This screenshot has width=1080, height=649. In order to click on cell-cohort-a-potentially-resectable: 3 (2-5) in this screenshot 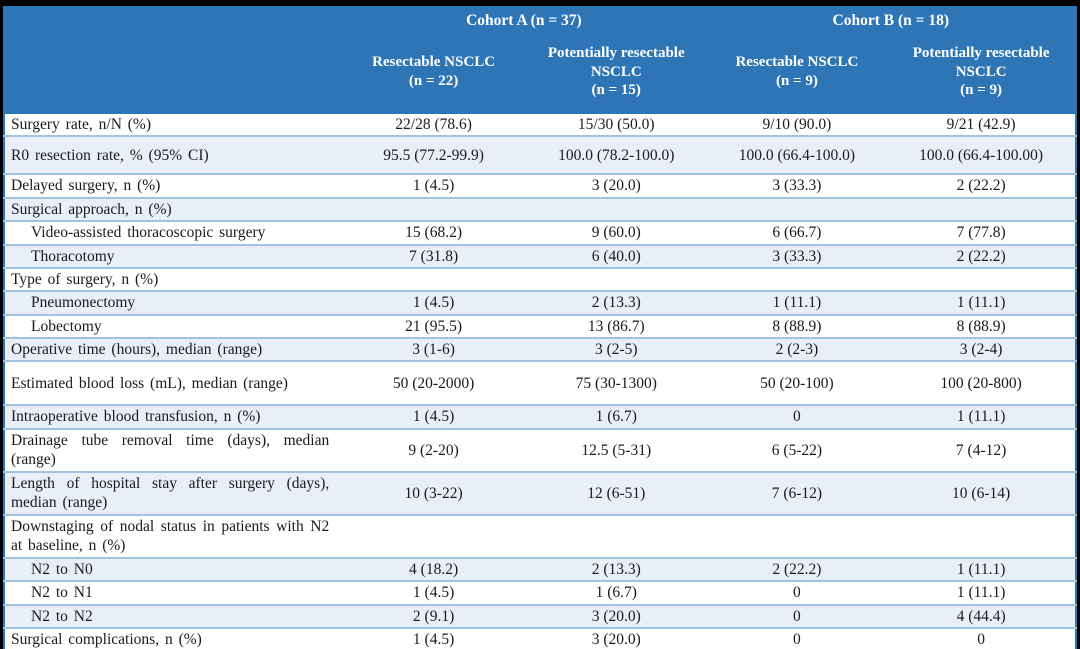, I will do `click(616, 349)`.